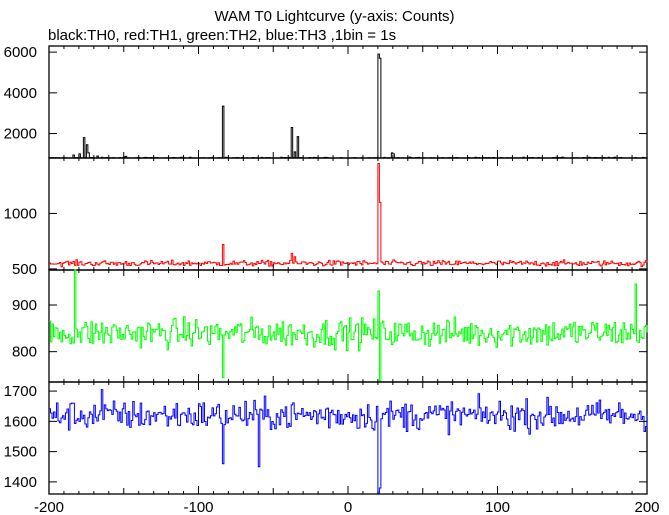  I want to click on y-tick-label-TH3: 1400, so click(20, 482).